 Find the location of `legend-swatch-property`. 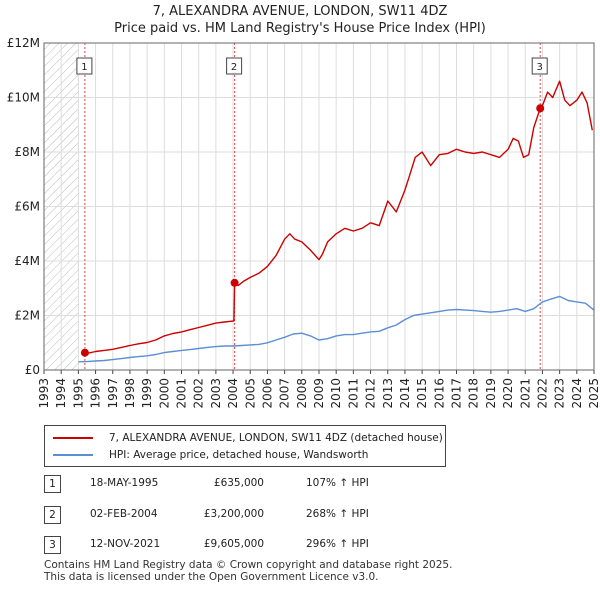

legend-swatch-property is located at coordinates (73, 438).